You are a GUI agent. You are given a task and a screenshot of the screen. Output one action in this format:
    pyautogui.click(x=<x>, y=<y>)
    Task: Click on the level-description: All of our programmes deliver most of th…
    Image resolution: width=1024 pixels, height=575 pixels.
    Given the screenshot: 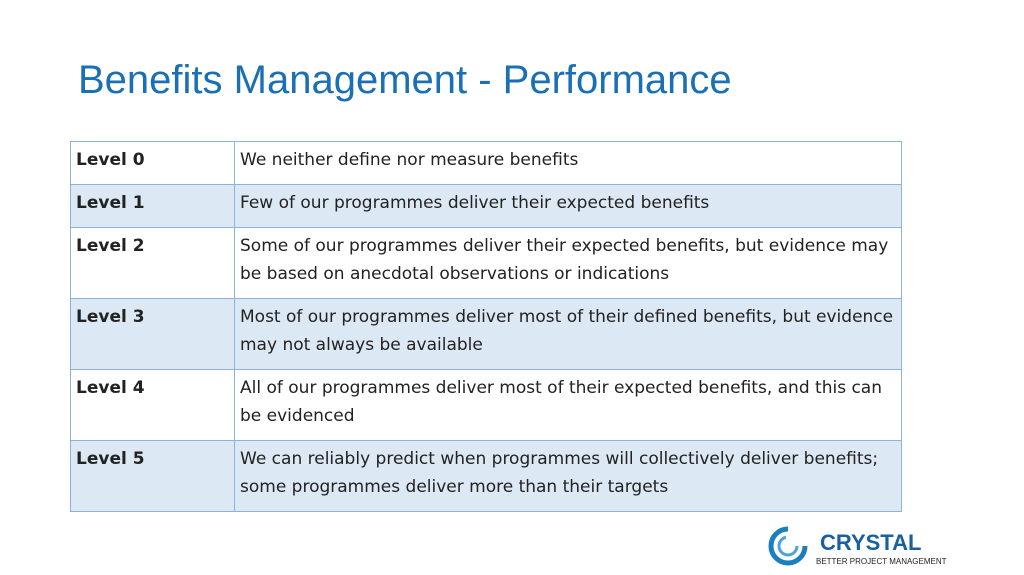 What is the action you would take?
    pyautogui.click(x=568, y=405)
    